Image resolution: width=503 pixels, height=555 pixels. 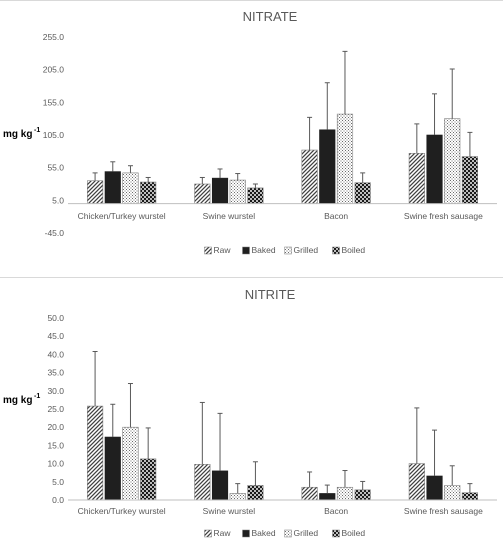 What do you see at coordinates (55, 373) in the screenshot?
I see `y-tick-label: 35.0` at bounding box center [55, 373].